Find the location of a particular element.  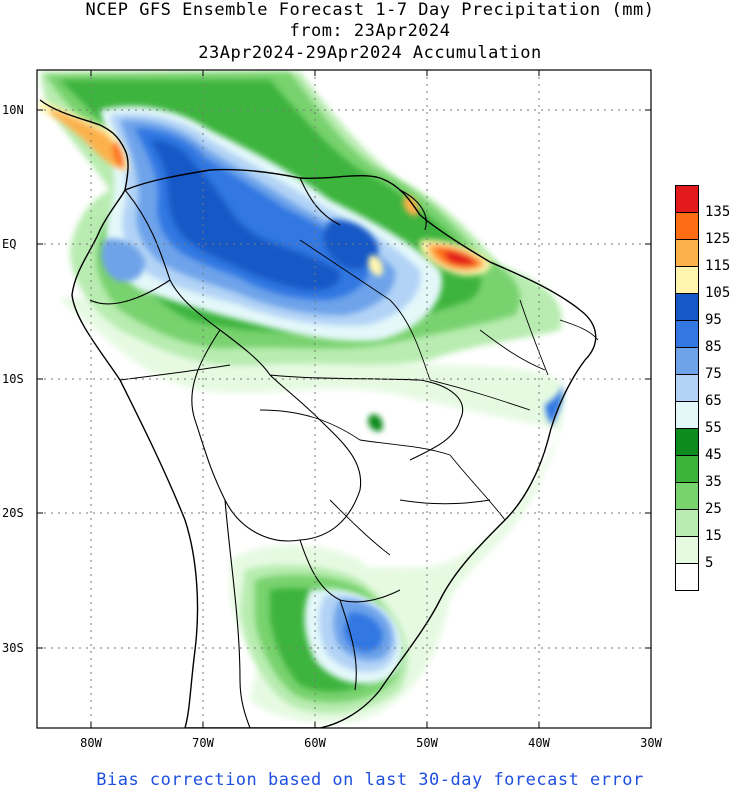

lon-label-40w: 40W is located at coordinates (539, 743).